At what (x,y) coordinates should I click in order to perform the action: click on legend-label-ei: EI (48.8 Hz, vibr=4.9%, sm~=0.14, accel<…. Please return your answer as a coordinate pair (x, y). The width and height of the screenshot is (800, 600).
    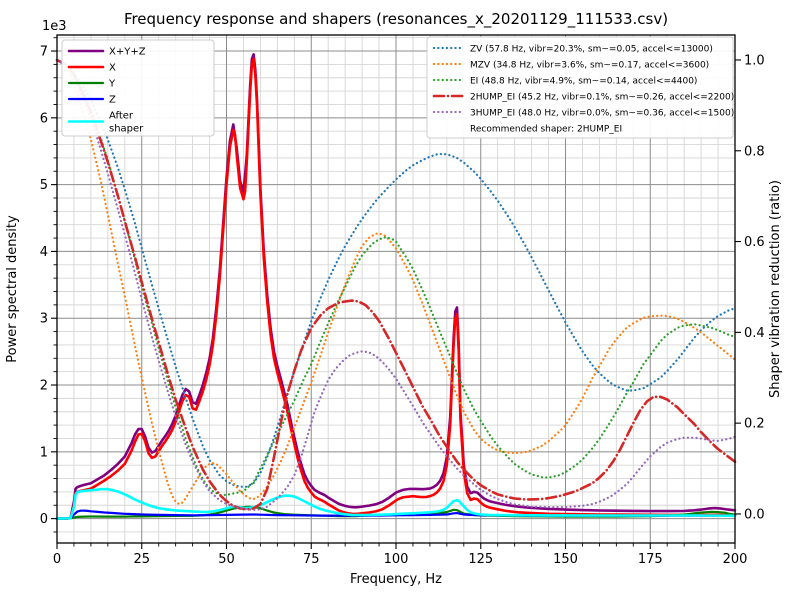
    Looking at the image, I should click on (583, 82).